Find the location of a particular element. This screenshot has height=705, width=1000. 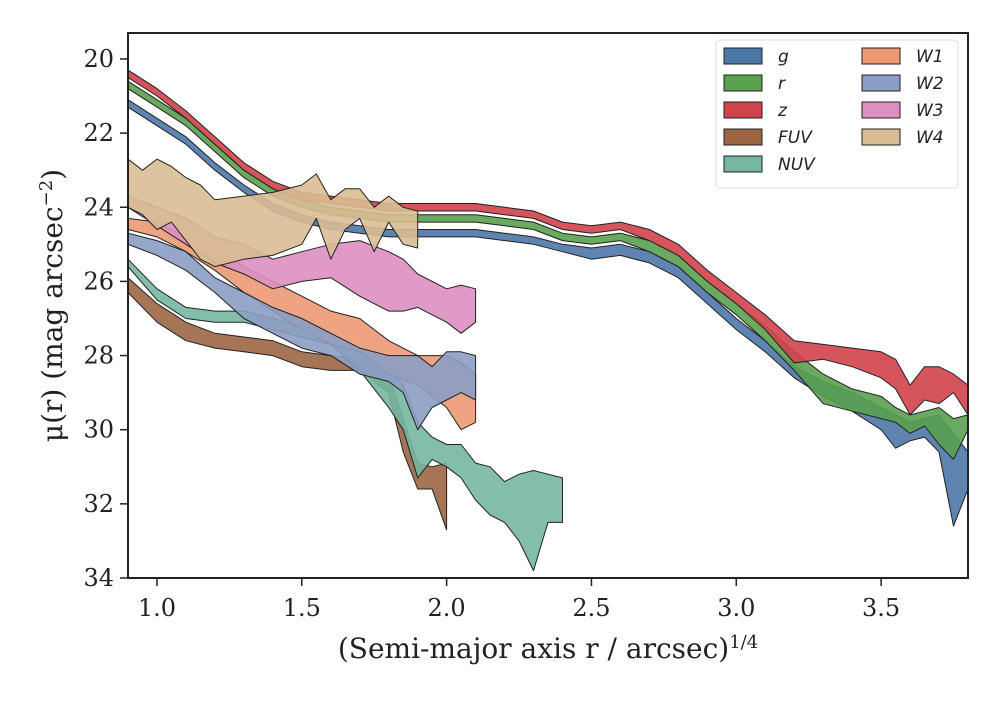

legend-swatch-nuv is located at coordinates (743, 164).